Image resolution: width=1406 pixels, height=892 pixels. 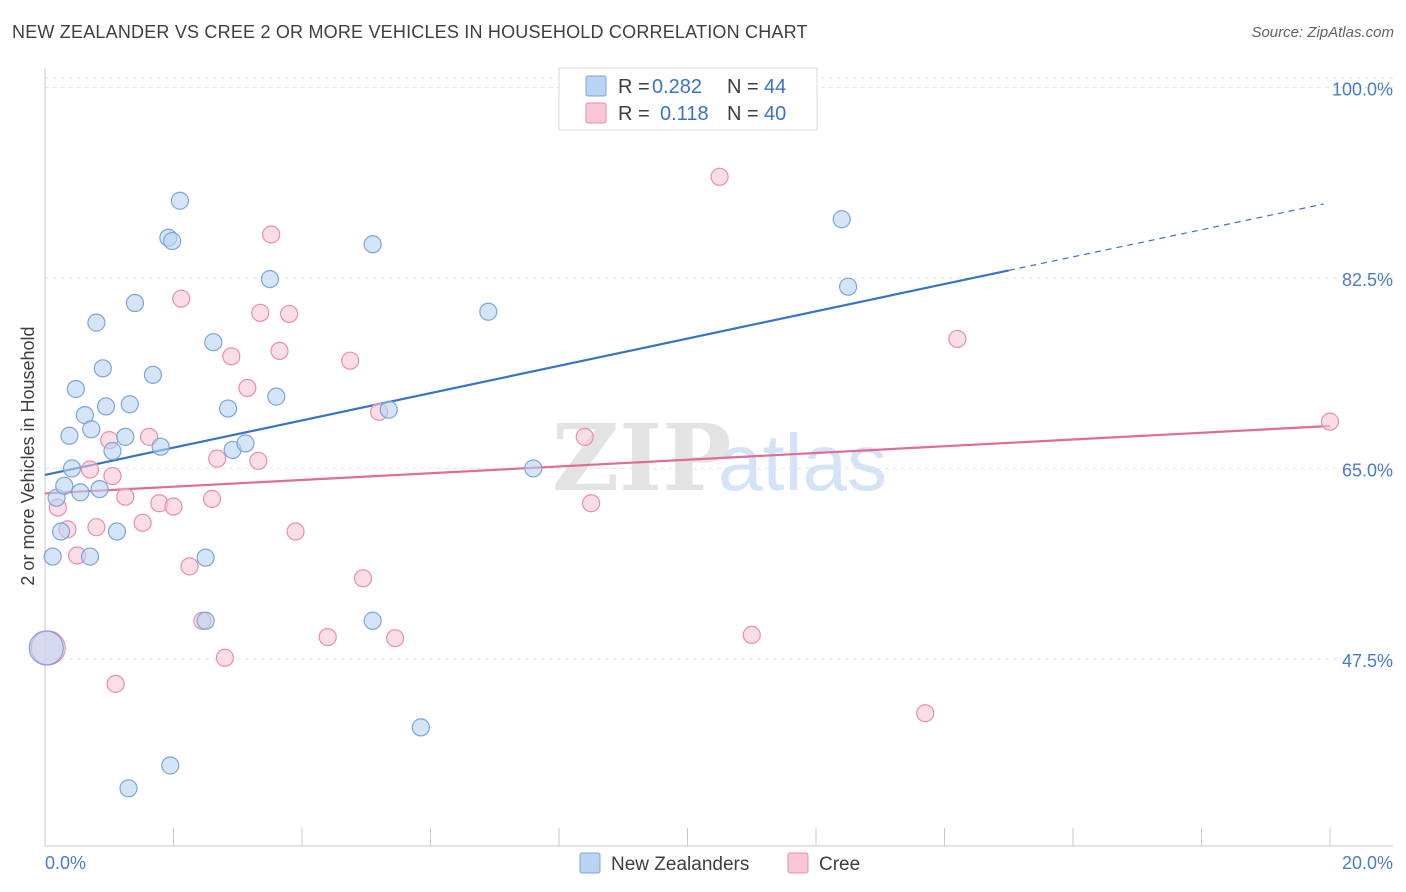 I want to click on y-axis-tick-labels: 47.5% 65.0% 82.5% 100.0%, so click(x=1362, y=375).